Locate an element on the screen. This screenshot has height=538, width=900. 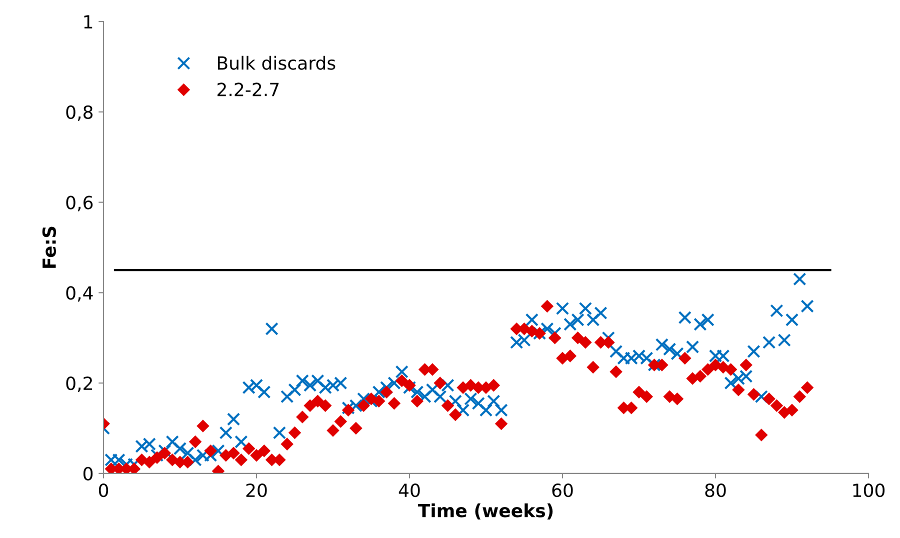
x-tick-label: 20 is located at coordinates (256, 490).